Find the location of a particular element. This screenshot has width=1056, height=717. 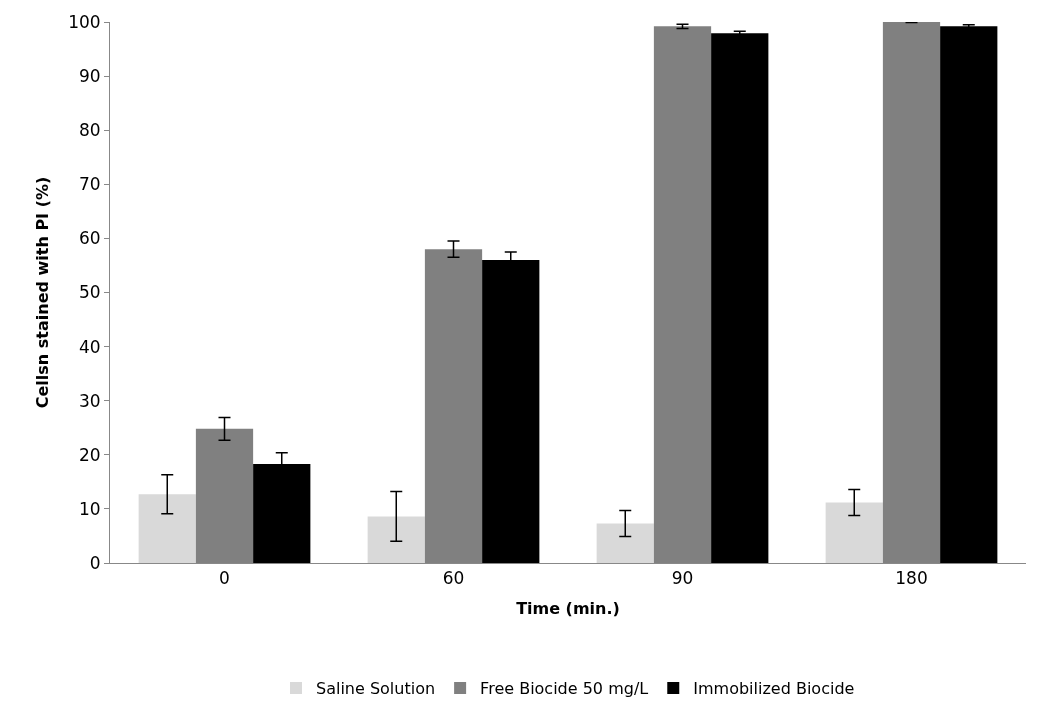

x-tick-label: 90 is located at coordinates (682, 578).